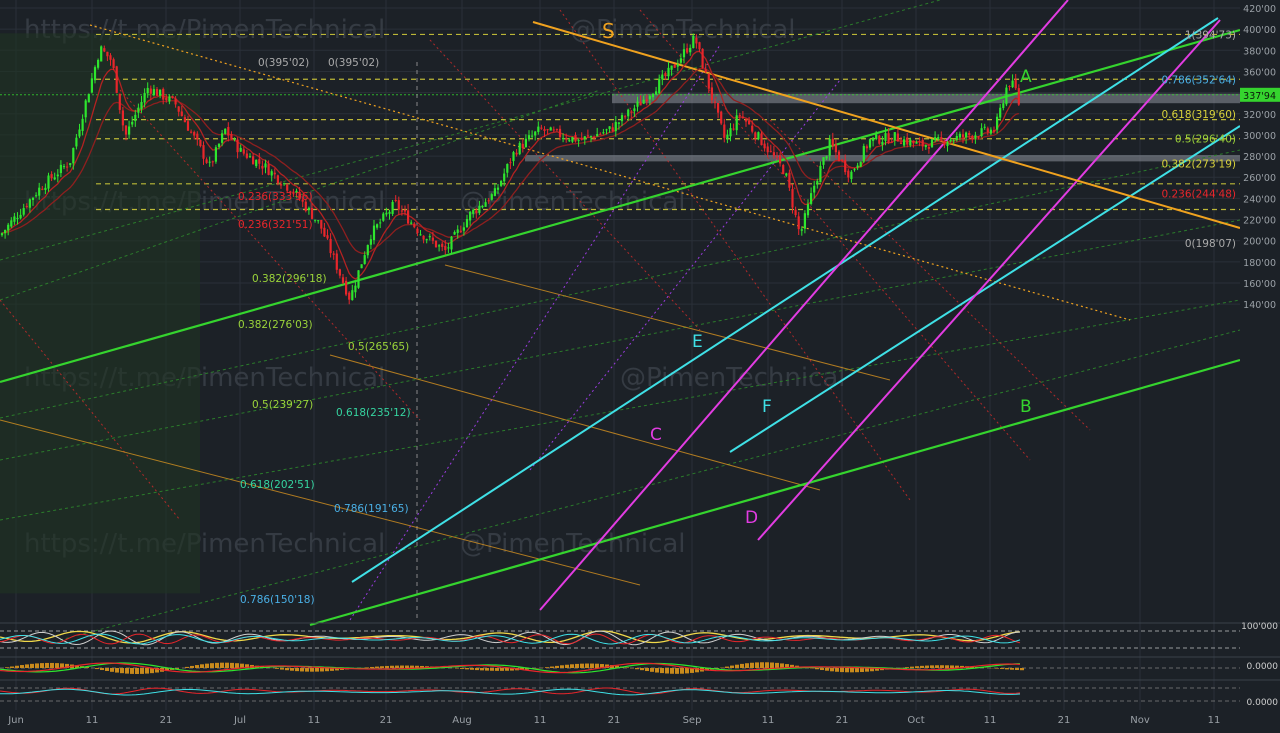 Image resolution: width=1280 pixels, height=733 pixels. What do you see at coordinates (1259, 136) in the screenshot?
I see `price-axis-tick-label: 300'00` at bounding box center [1259, 136].